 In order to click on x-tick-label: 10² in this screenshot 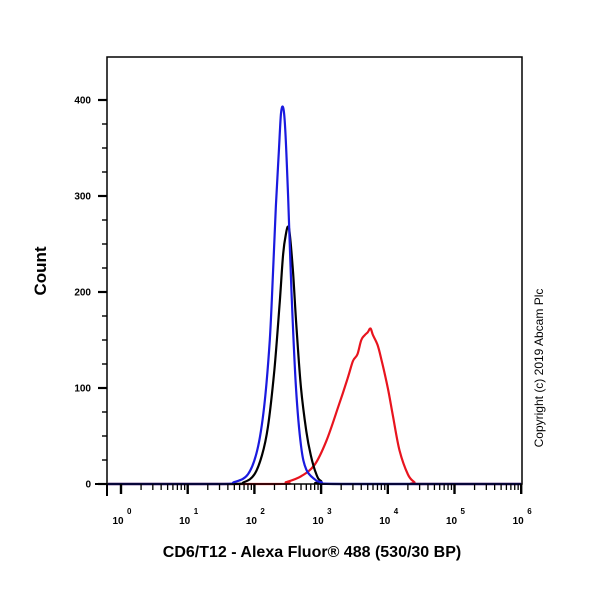, I will do `click(256, 517)`.